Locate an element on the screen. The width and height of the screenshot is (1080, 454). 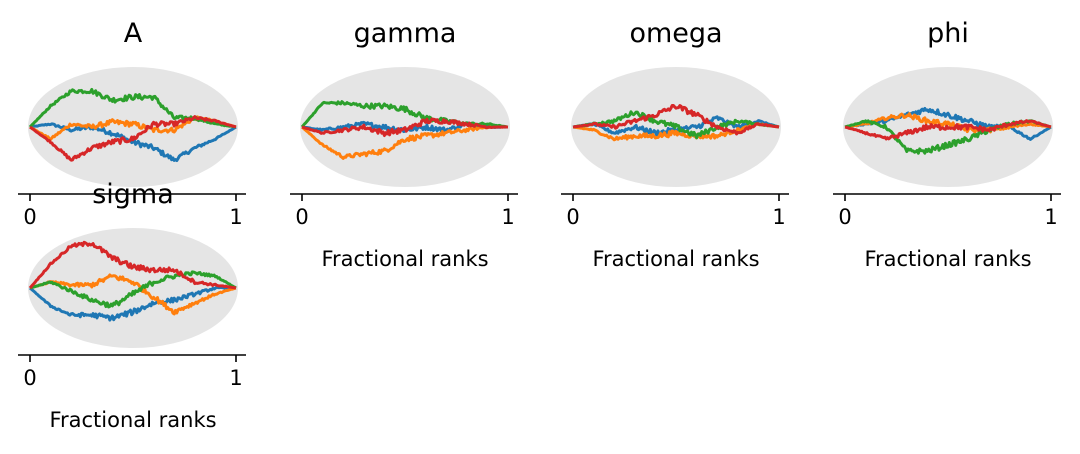
subplot-A: 0 1 A is located at coordinates (132, 123).